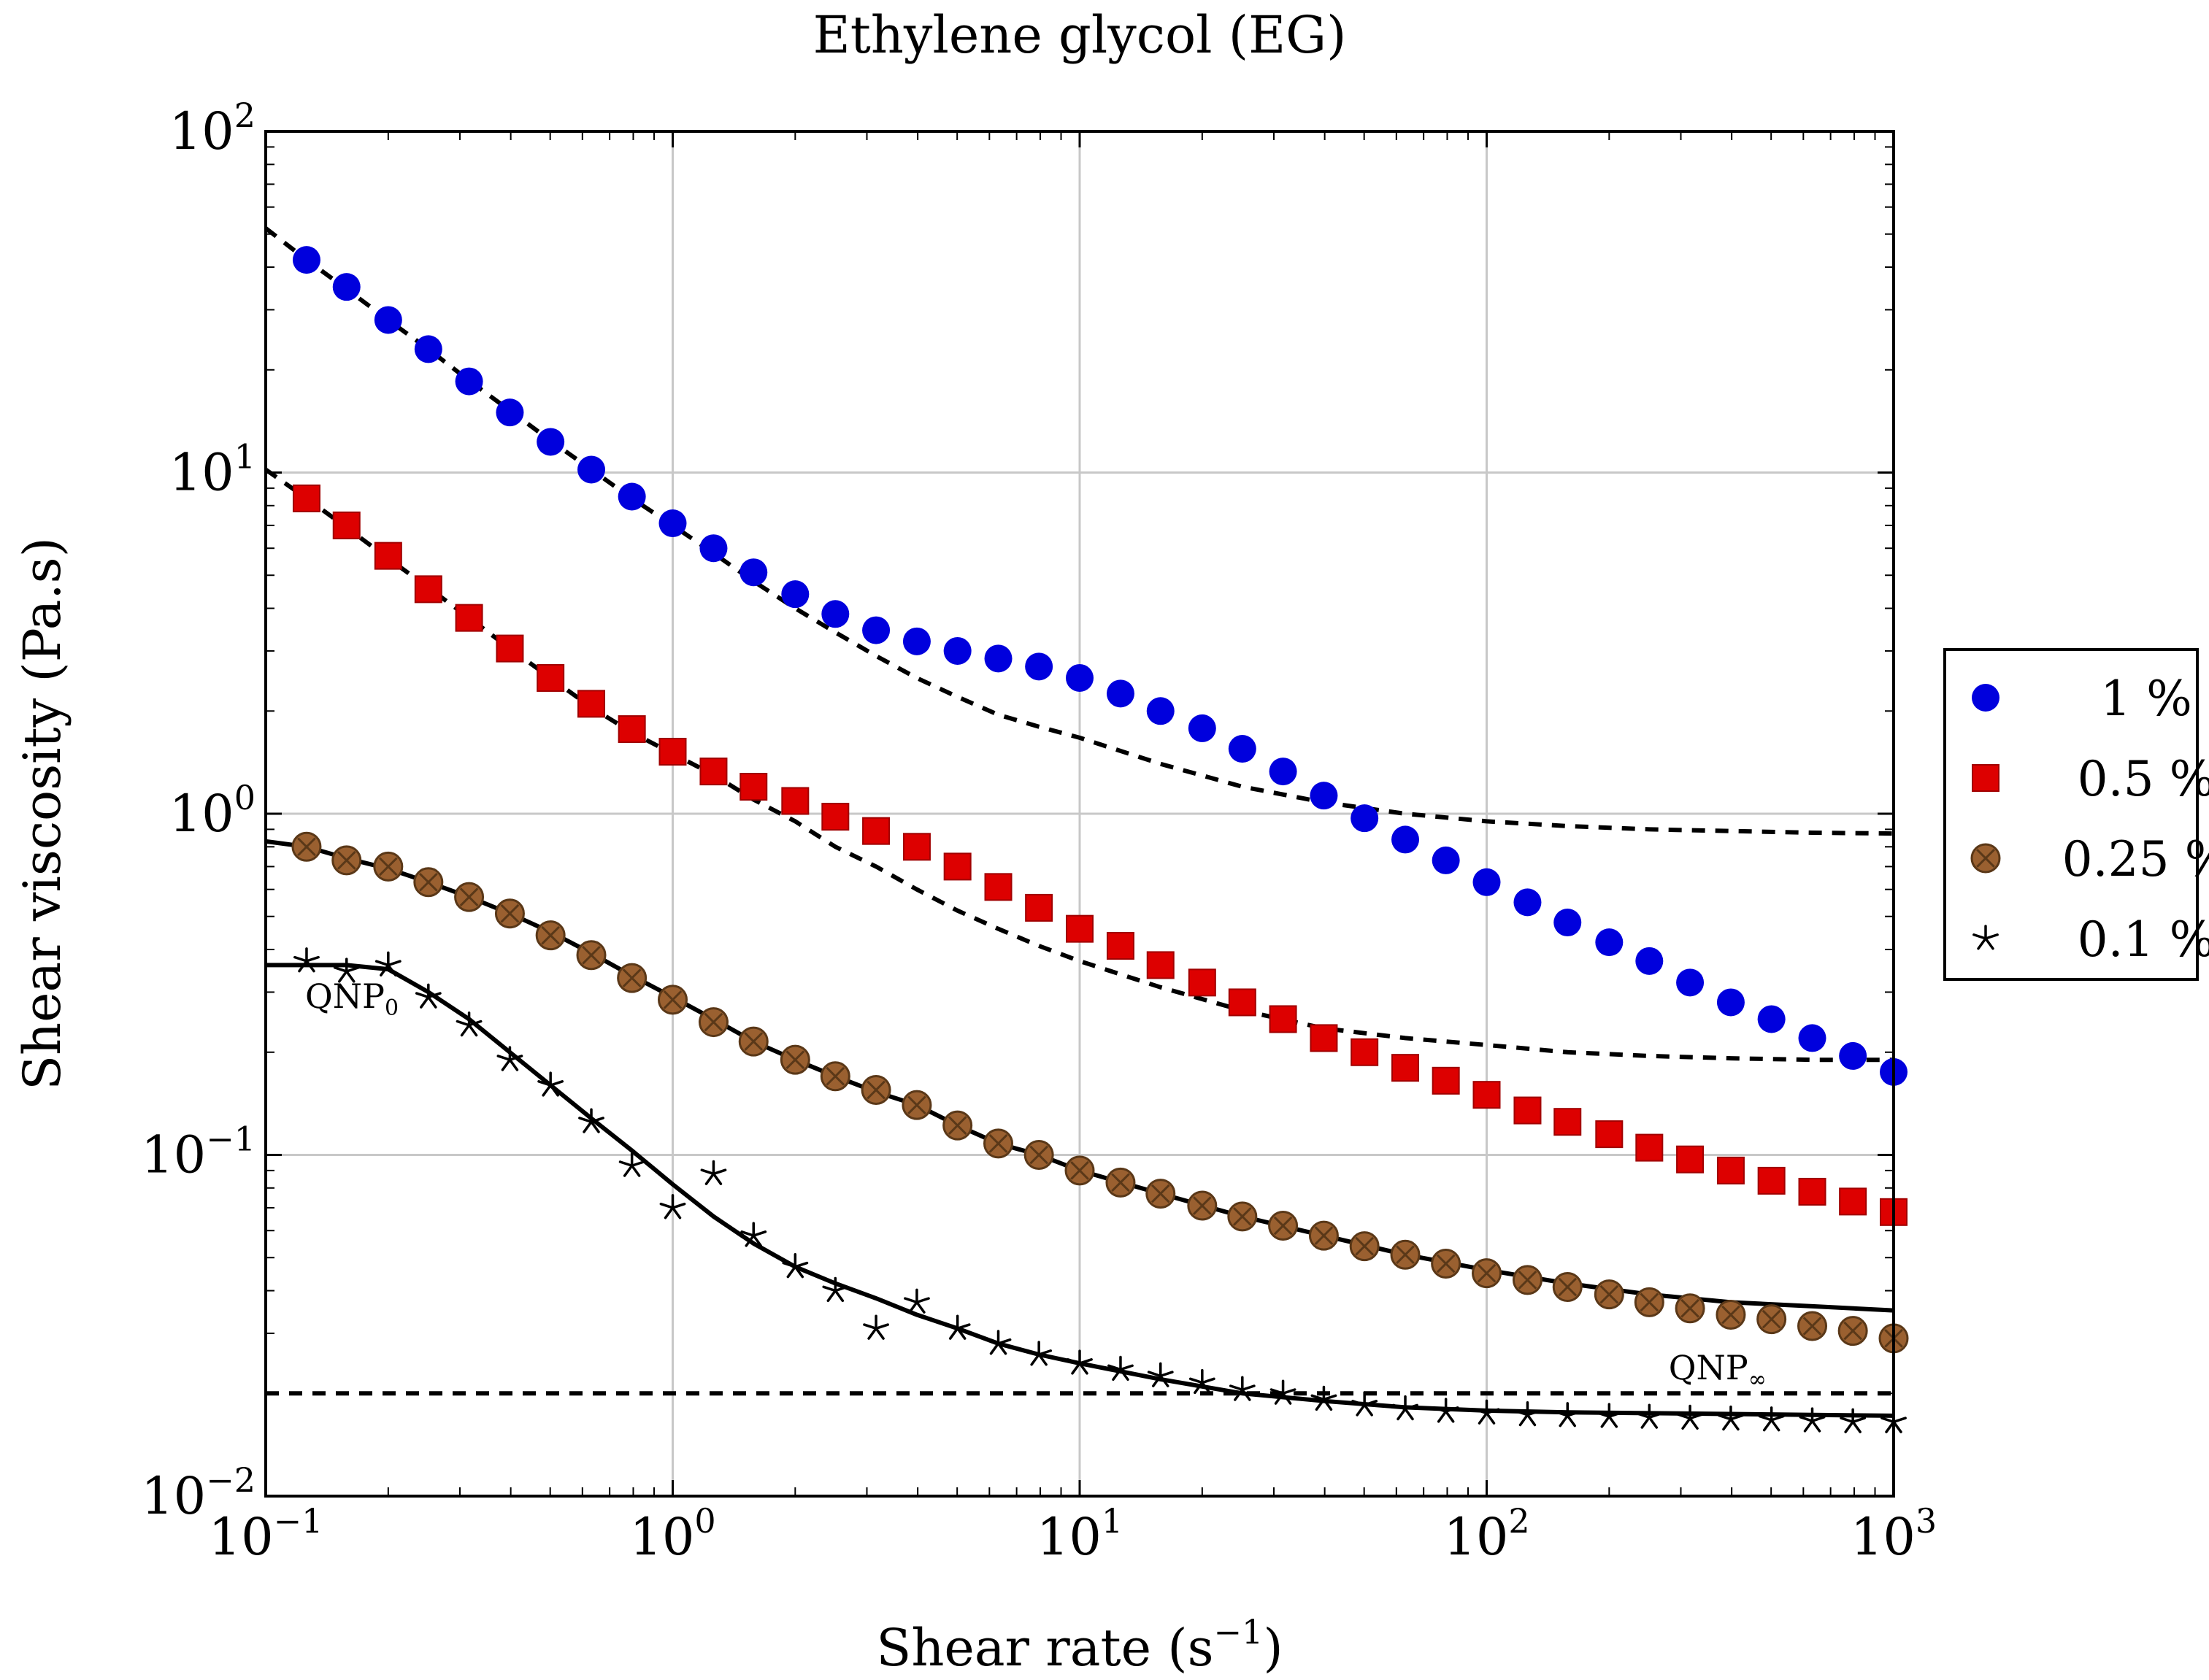 This screenshot has width=2209, height=1680. Describe the element at coordinates (266, 1534) in the screenshot. I see `x-tick-label: 10⁻¹` at that location.